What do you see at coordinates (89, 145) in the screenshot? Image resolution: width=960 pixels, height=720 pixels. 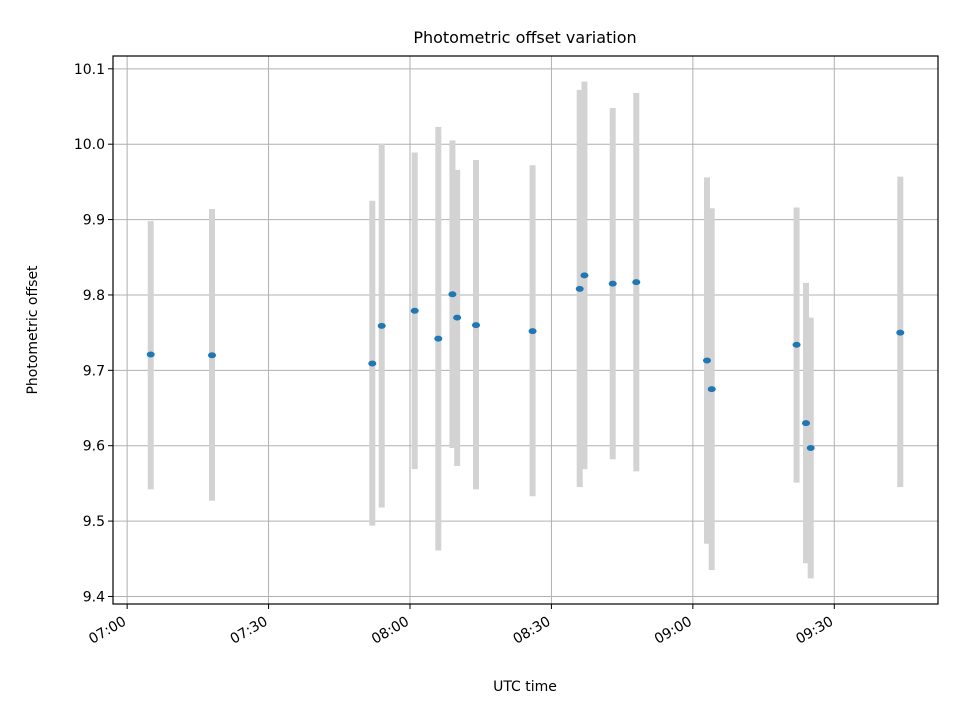 I see `y-tick-label: 10.0` at bounding box center [89, 145].